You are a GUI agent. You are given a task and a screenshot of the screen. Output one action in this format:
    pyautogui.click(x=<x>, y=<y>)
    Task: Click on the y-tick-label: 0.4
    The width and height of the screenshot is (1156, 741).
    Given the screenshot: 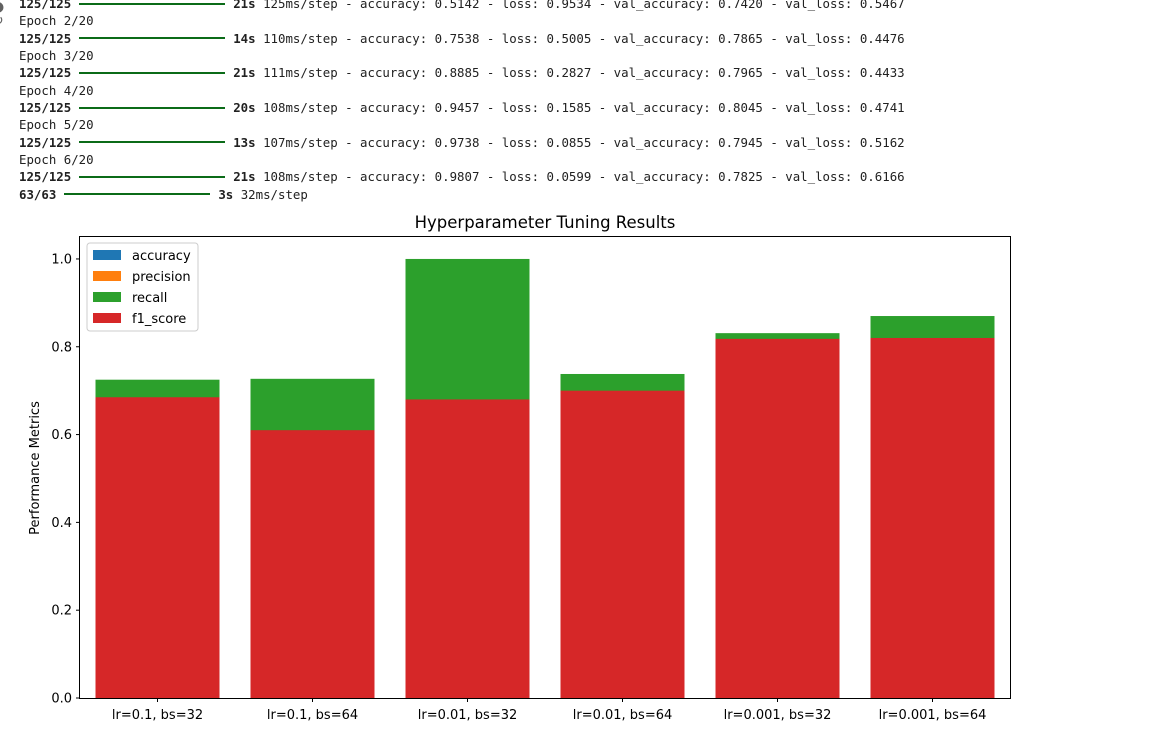 What is the action you would take?
    pyautogui.click(x=61, y=523)
    